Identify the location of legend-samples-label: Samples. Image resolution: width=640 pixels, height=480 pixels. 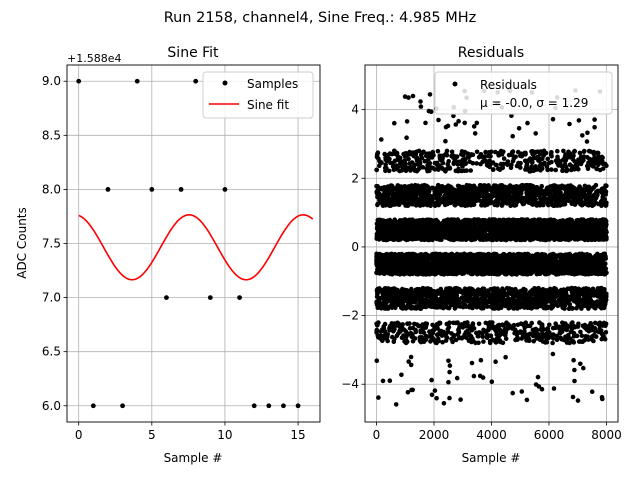
(272, 84).